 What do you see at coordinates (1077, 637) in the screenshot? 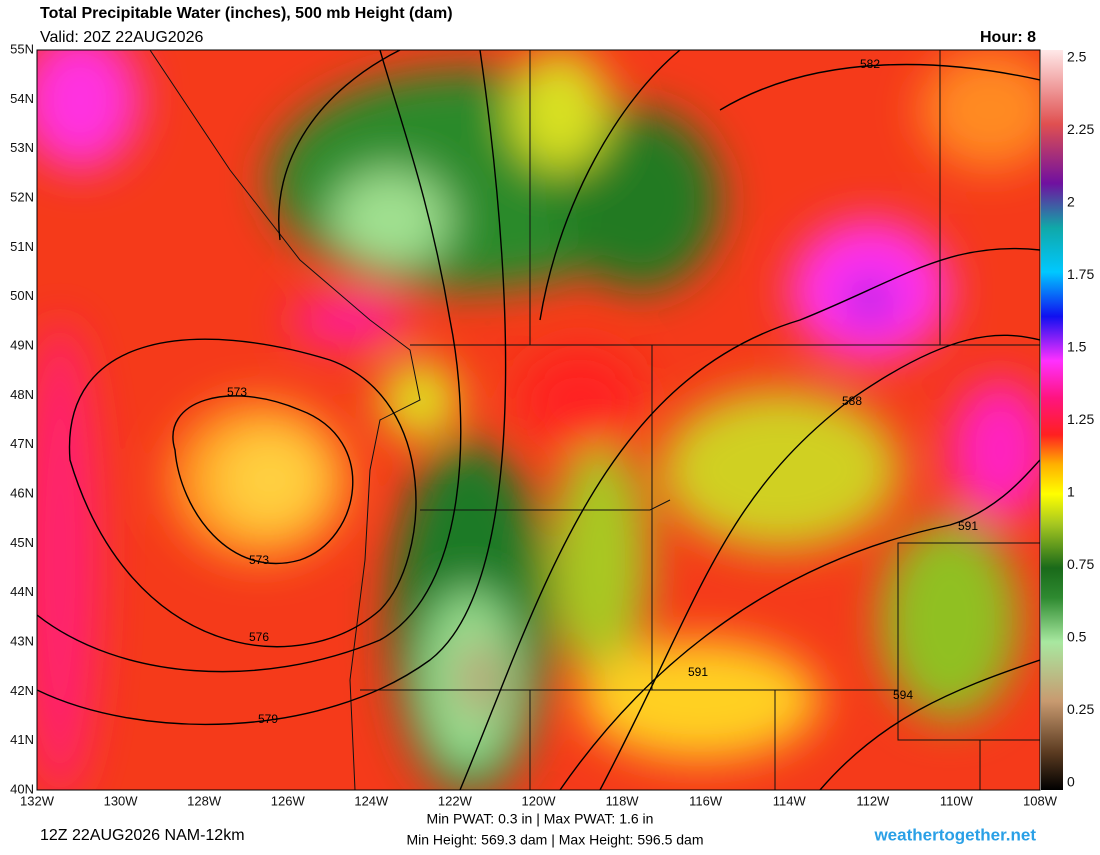
I see `colorbar-label: 0.5` at bounding box center [1077, 637].